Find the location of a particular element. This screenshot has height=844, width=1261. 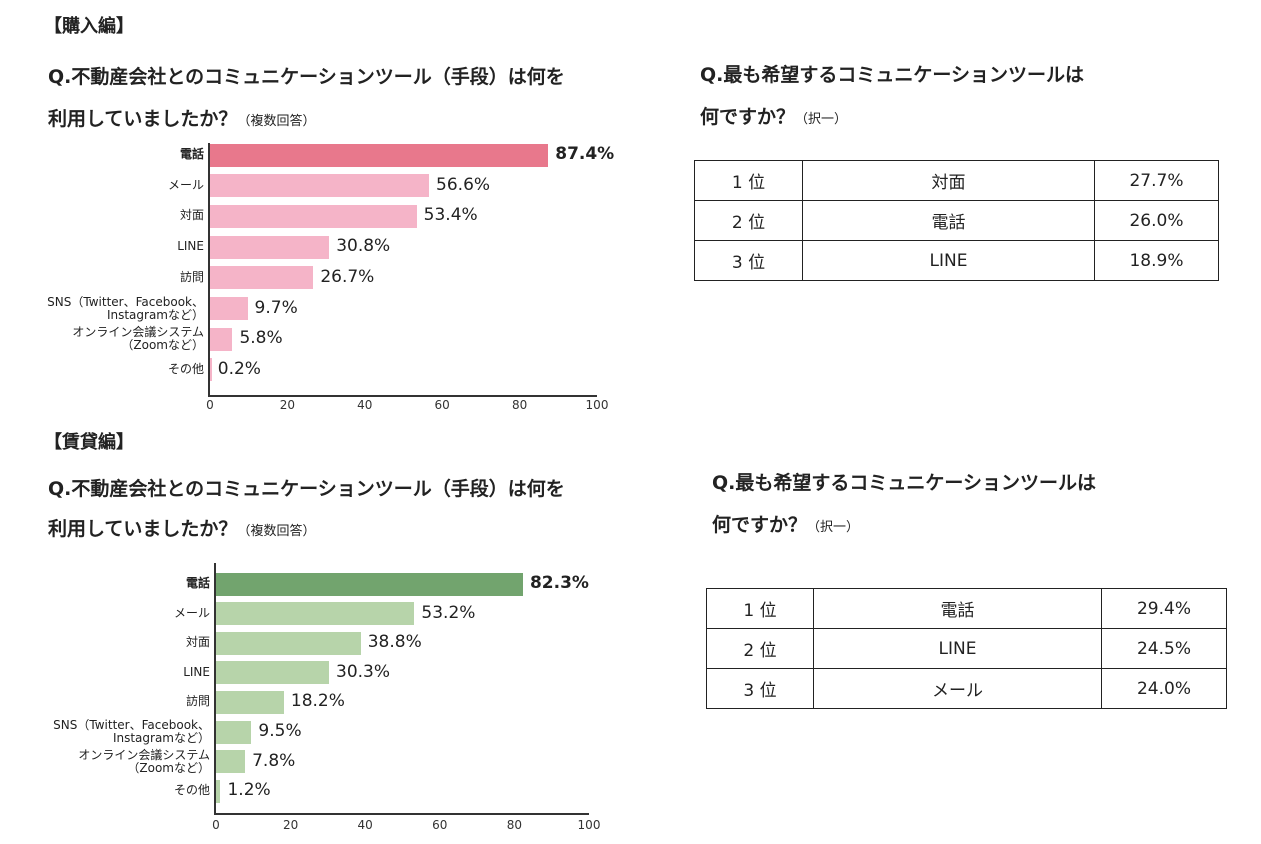

value-cell: 18.9% is located at coordinates (1156, 260).